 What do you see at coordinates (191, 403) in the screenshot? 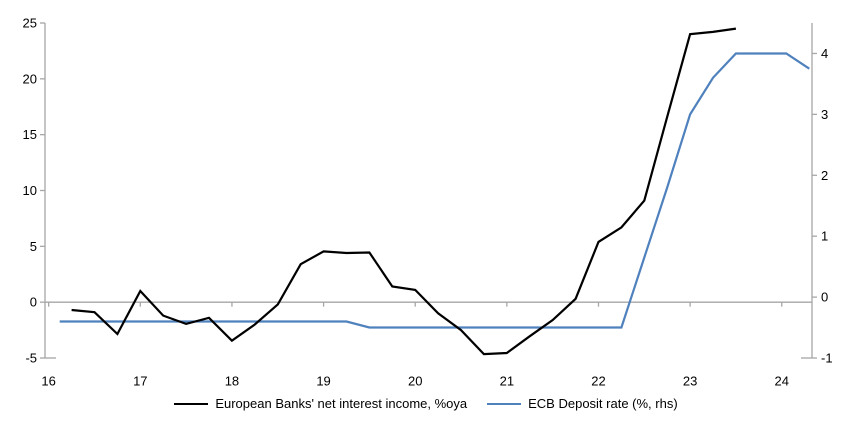
I see `legend-line-sample-black` at bounding box center [191, 403].